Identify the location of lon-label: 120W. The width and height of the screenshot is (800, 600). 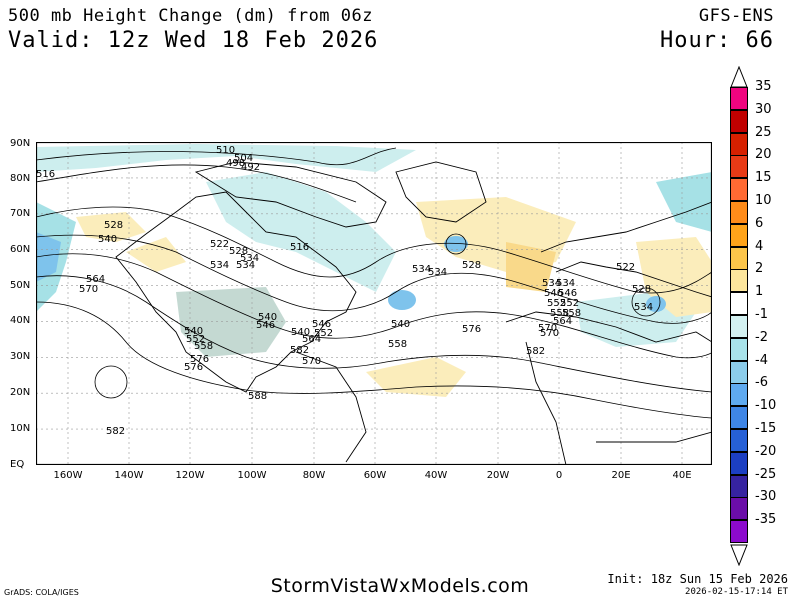
(190, 475).